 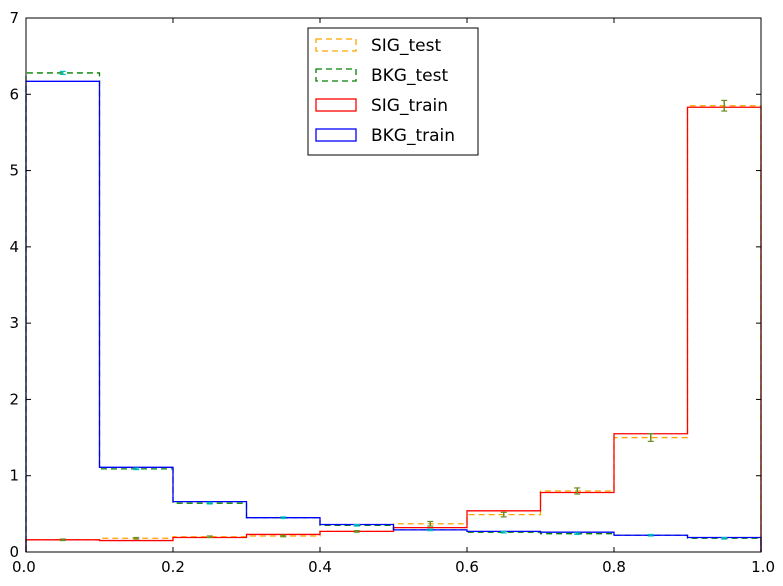 What do you see at coordinates (406, 46) in the screenshot?
I see `legend-label: SIG_test` at bounding box center [406, 46].